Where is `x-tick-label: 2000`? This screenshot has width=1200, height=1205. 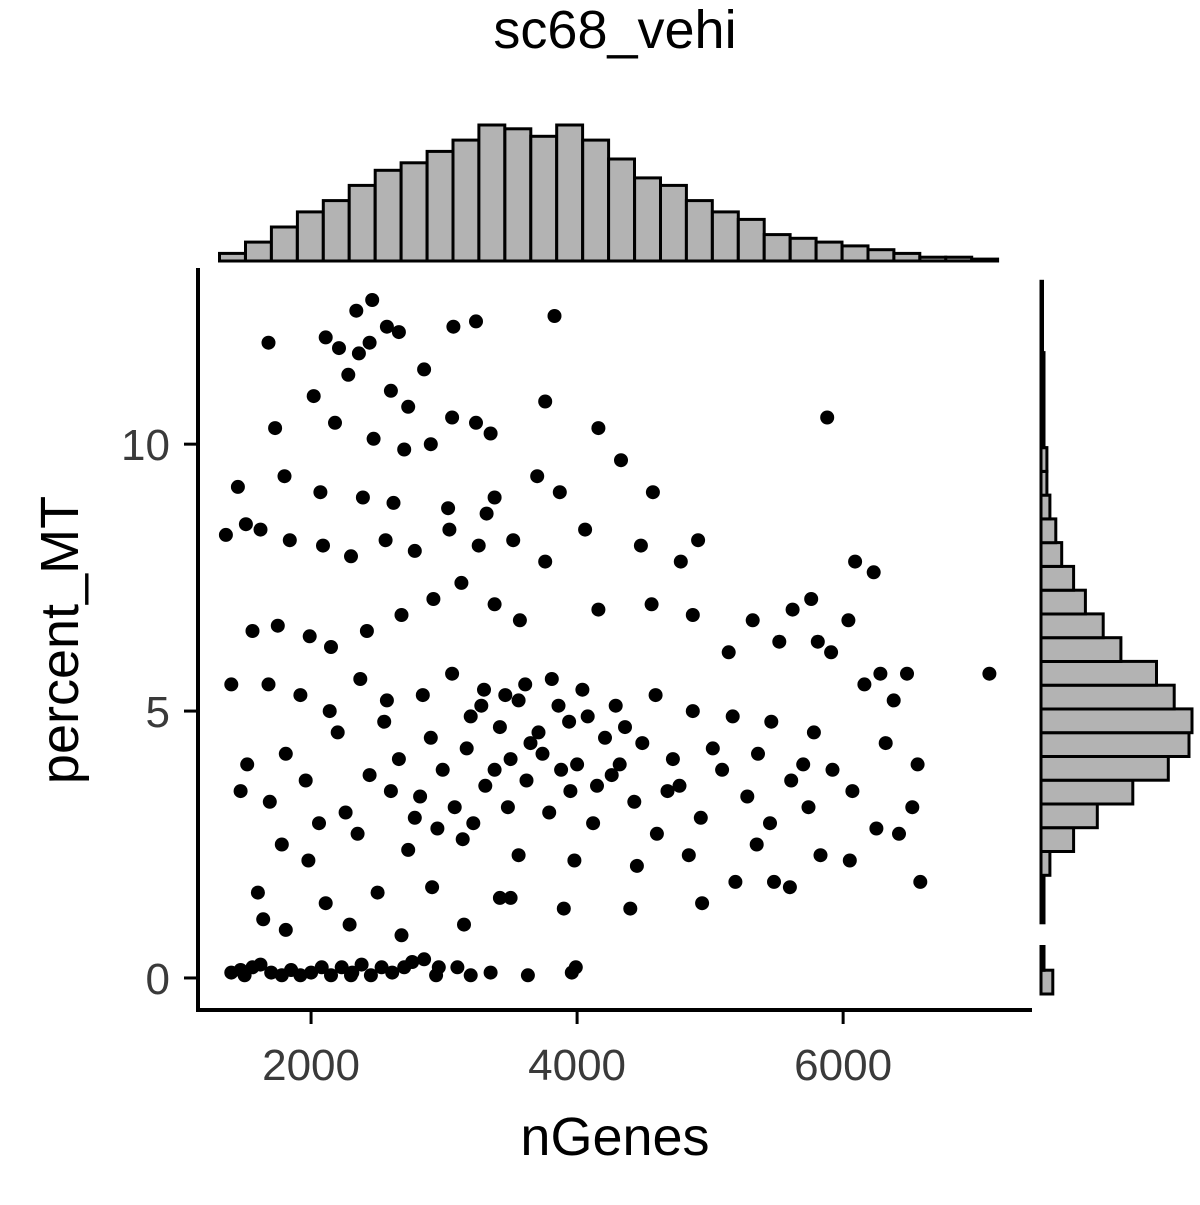
x-tick-label: 2000 is located at coordinates (311, 1065).